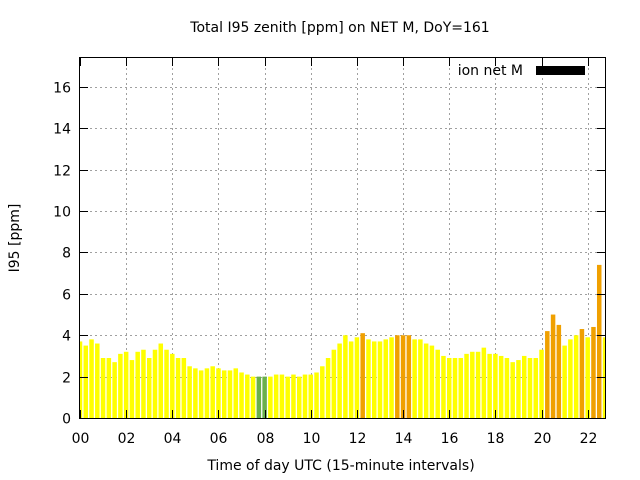 The height and width of the screenshot is (480, 640). I want to click on x-tick-label: 12, so click(358, 439).